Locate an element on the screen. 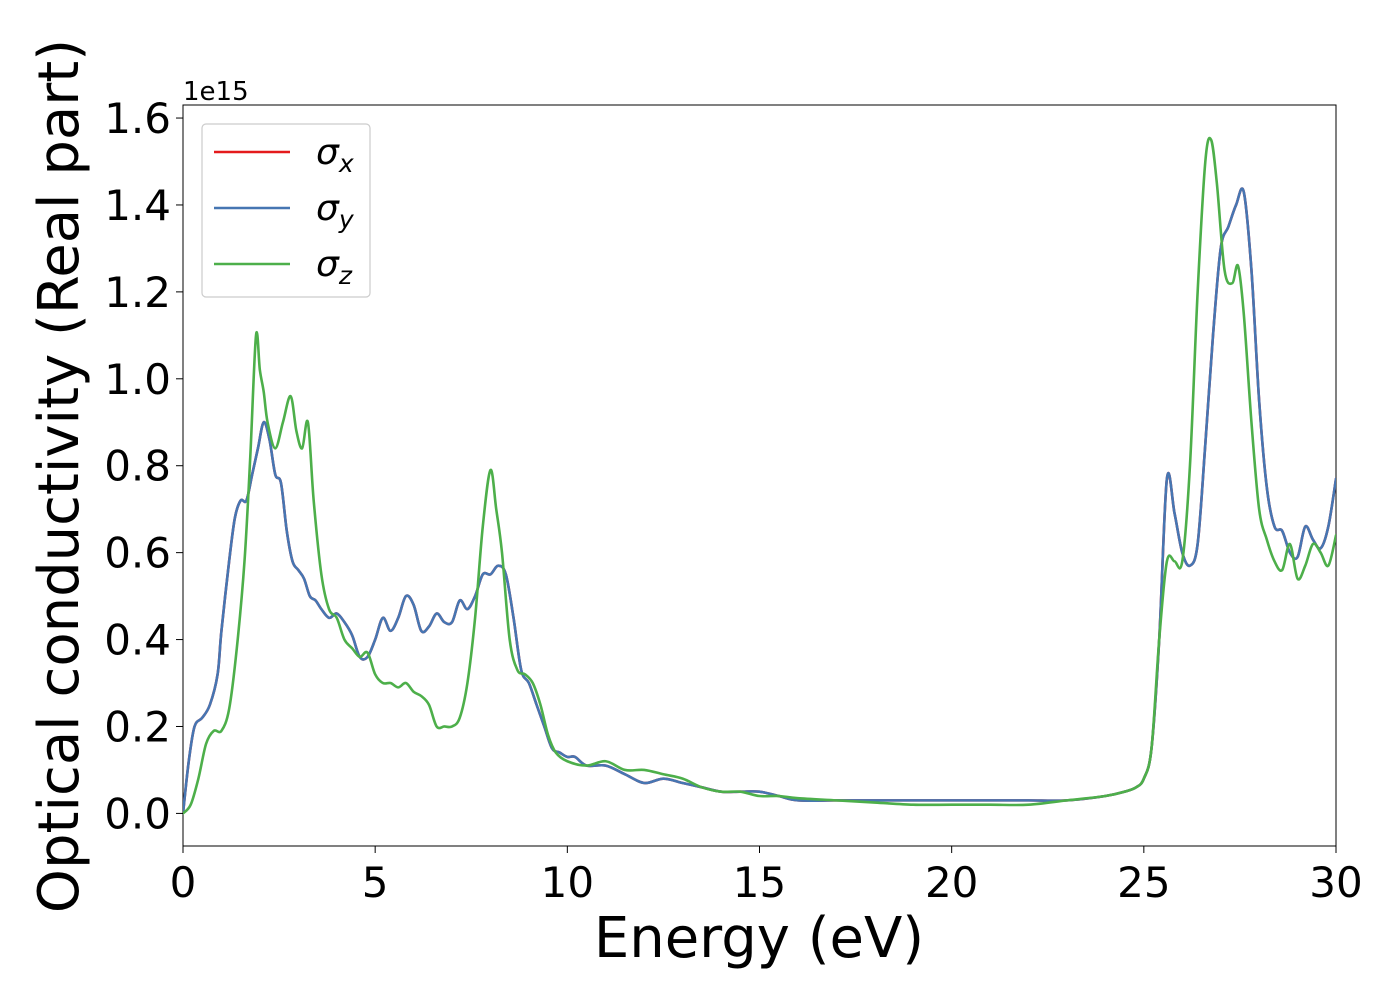  y-tick-label: 0.0 is located at coordinates (137, 813).